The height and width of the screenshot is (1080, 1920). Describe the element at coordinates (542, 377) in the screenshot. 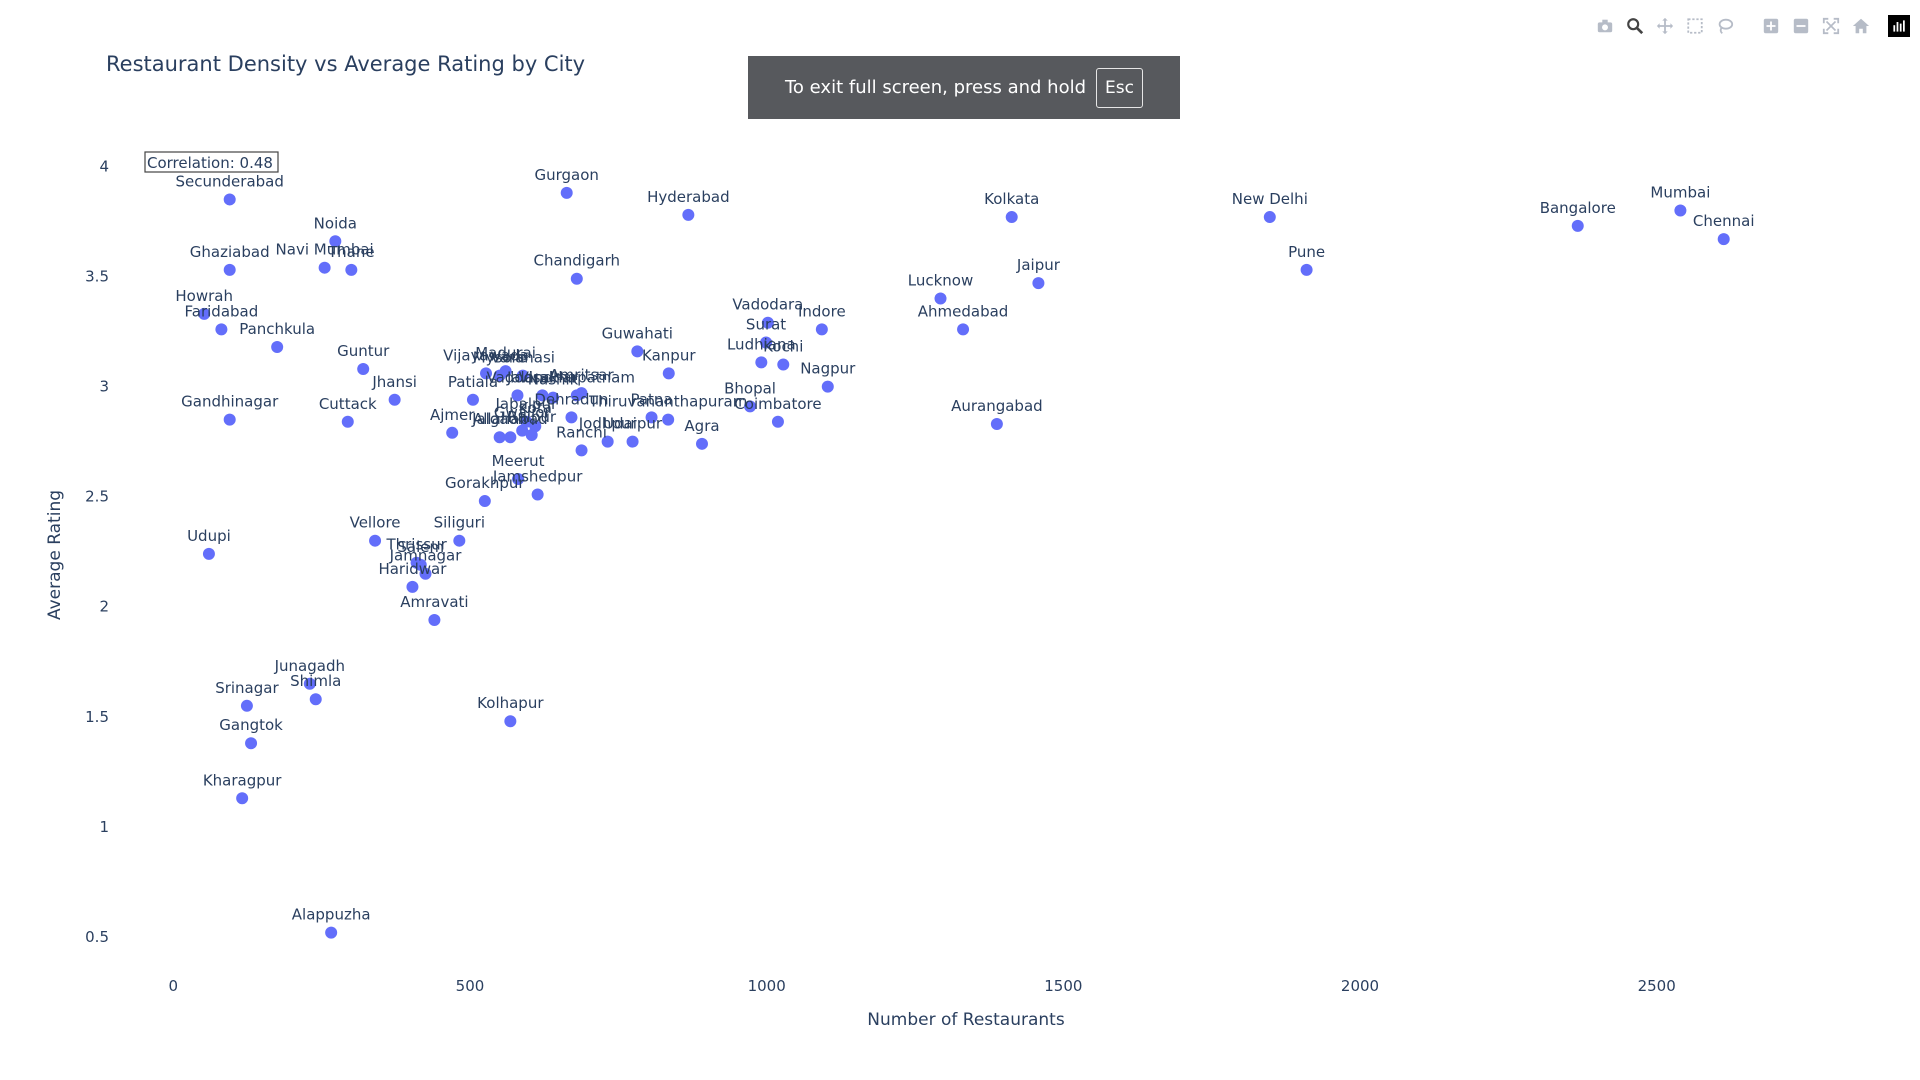

I see `point-label: Jalandhar` at that location.